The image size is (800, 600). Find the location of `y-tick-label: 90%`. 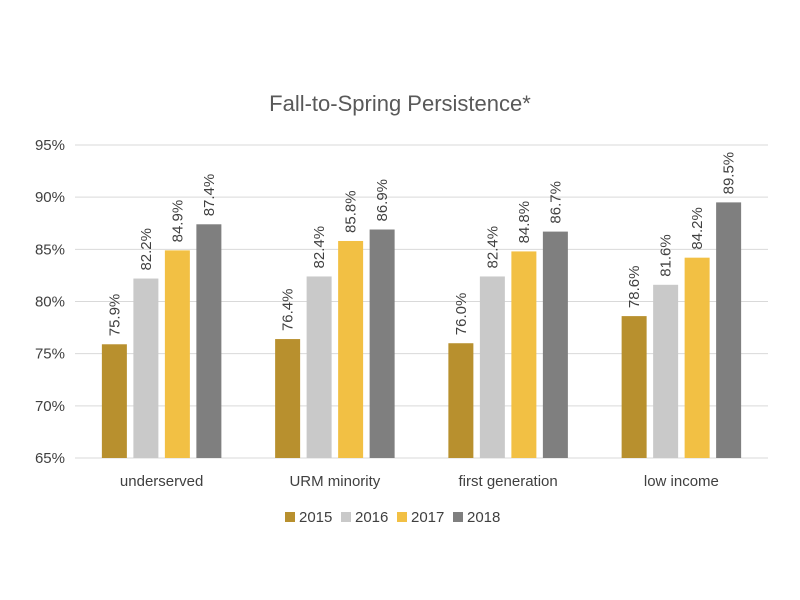

y-tick-label: 90% is located at coordinates (50, 197).